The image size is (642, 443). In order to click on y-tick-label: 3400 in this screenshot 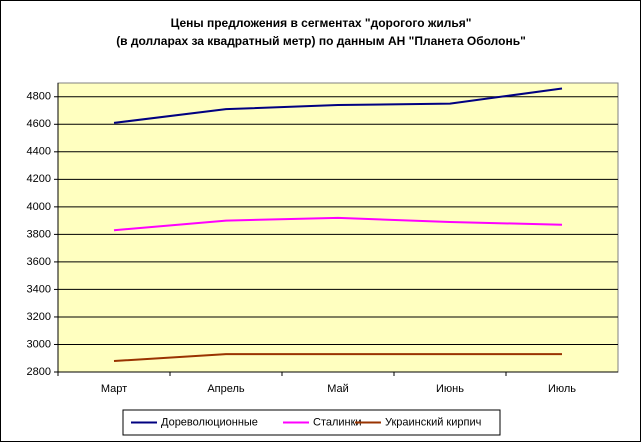, I will do `click(39, 289)`.